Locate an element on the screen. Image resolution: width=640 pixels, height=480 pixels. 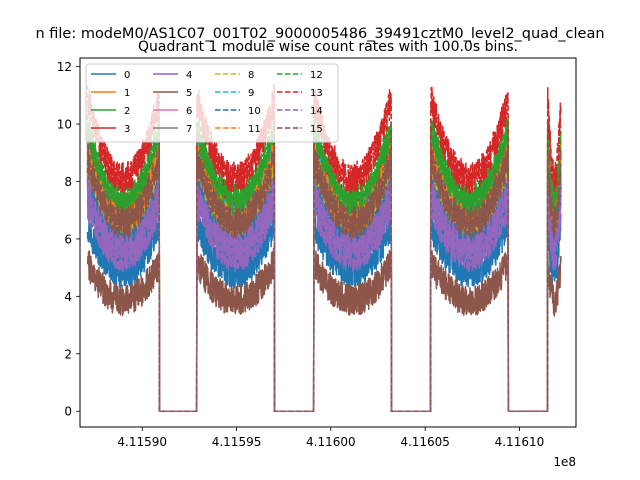
legend-entry-2: 2 is located at coordinates (110, 111).